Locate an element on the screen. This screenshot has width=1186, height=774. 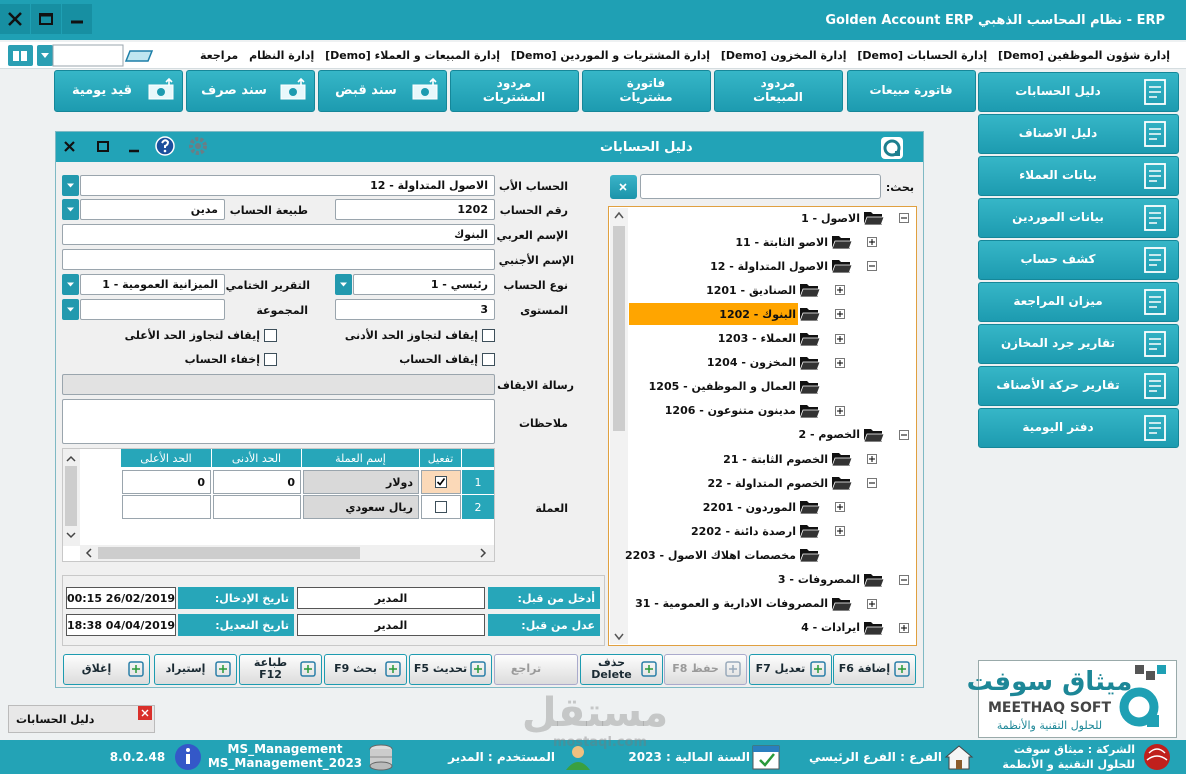
menu-item: إدارة المخزون [Demo] is located at coordinates (783, 55).